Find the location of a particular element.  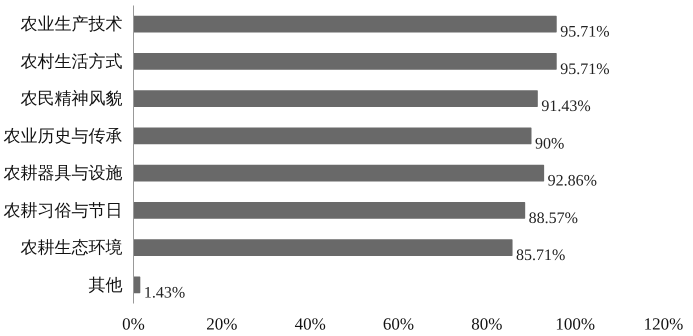

y-tick-label: 农耕生态环境 is located at coordinates (71, 248).